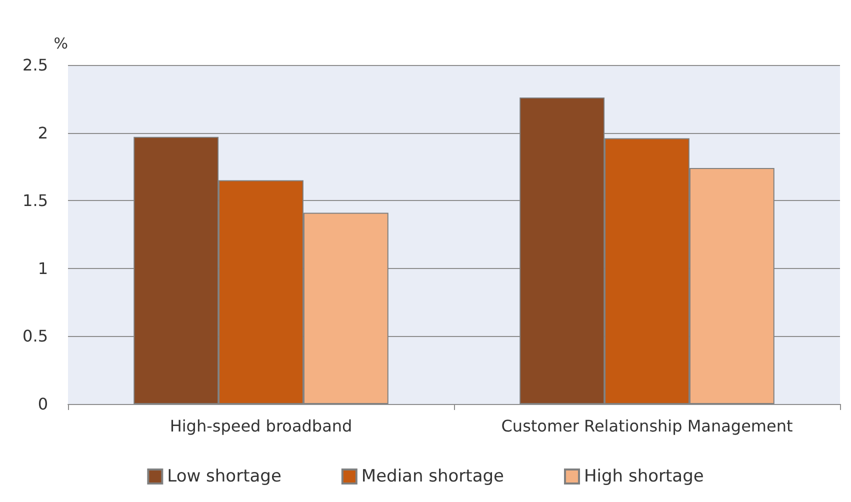 The width and height of the screenshot is (851, 502). I want to click on legend-label: Median shortage, so click(432, 476).